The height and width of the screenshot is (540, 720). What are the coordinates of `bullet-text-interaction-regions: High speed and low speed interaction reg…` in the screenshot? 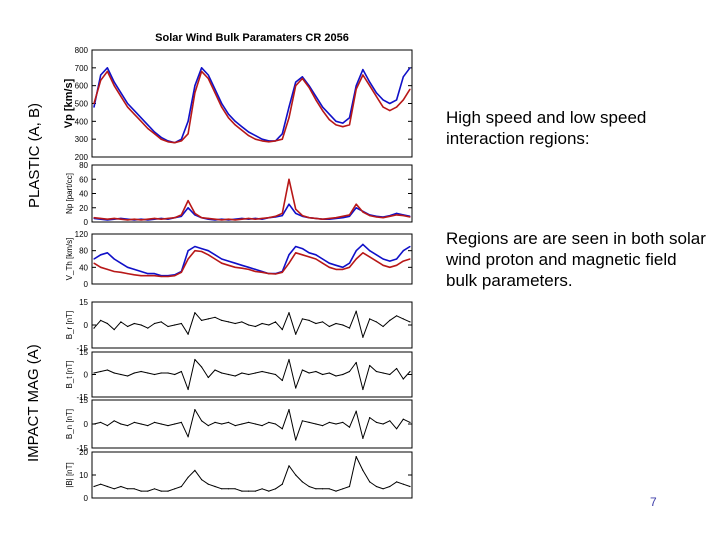 It's located at (546, 128).